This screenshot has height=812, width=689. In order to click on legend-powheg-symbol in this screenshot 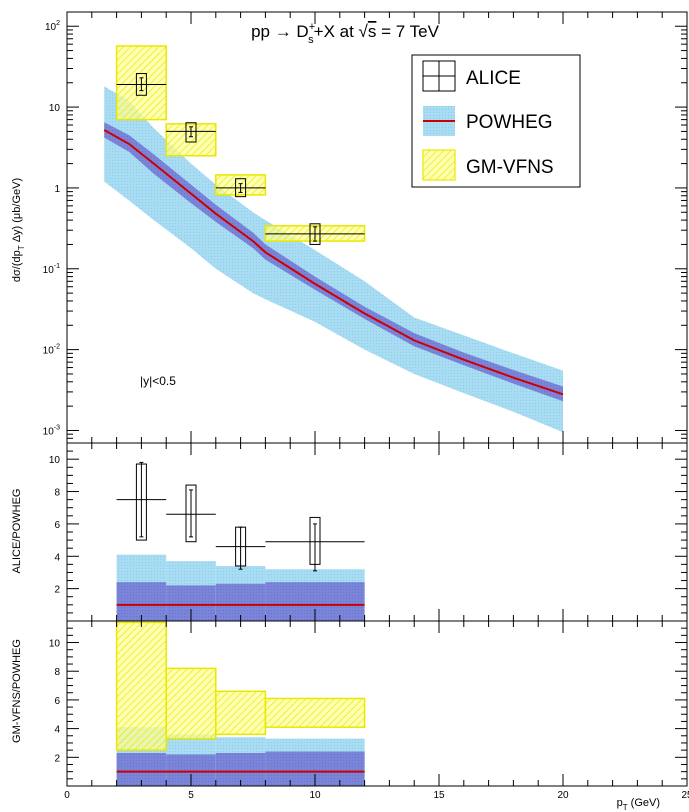, I will do `click(439, 121)`.